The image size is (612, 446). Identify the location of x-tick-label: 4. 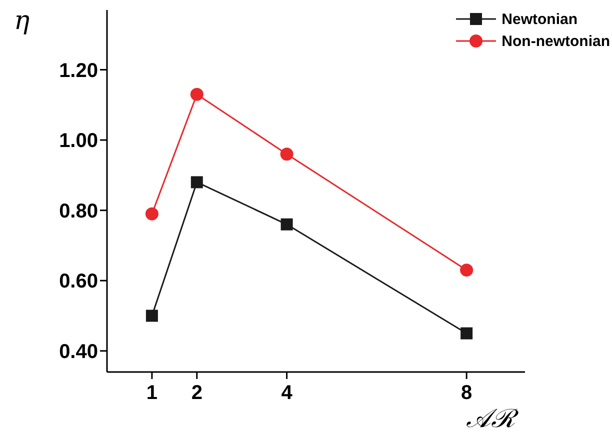
(287, 393).